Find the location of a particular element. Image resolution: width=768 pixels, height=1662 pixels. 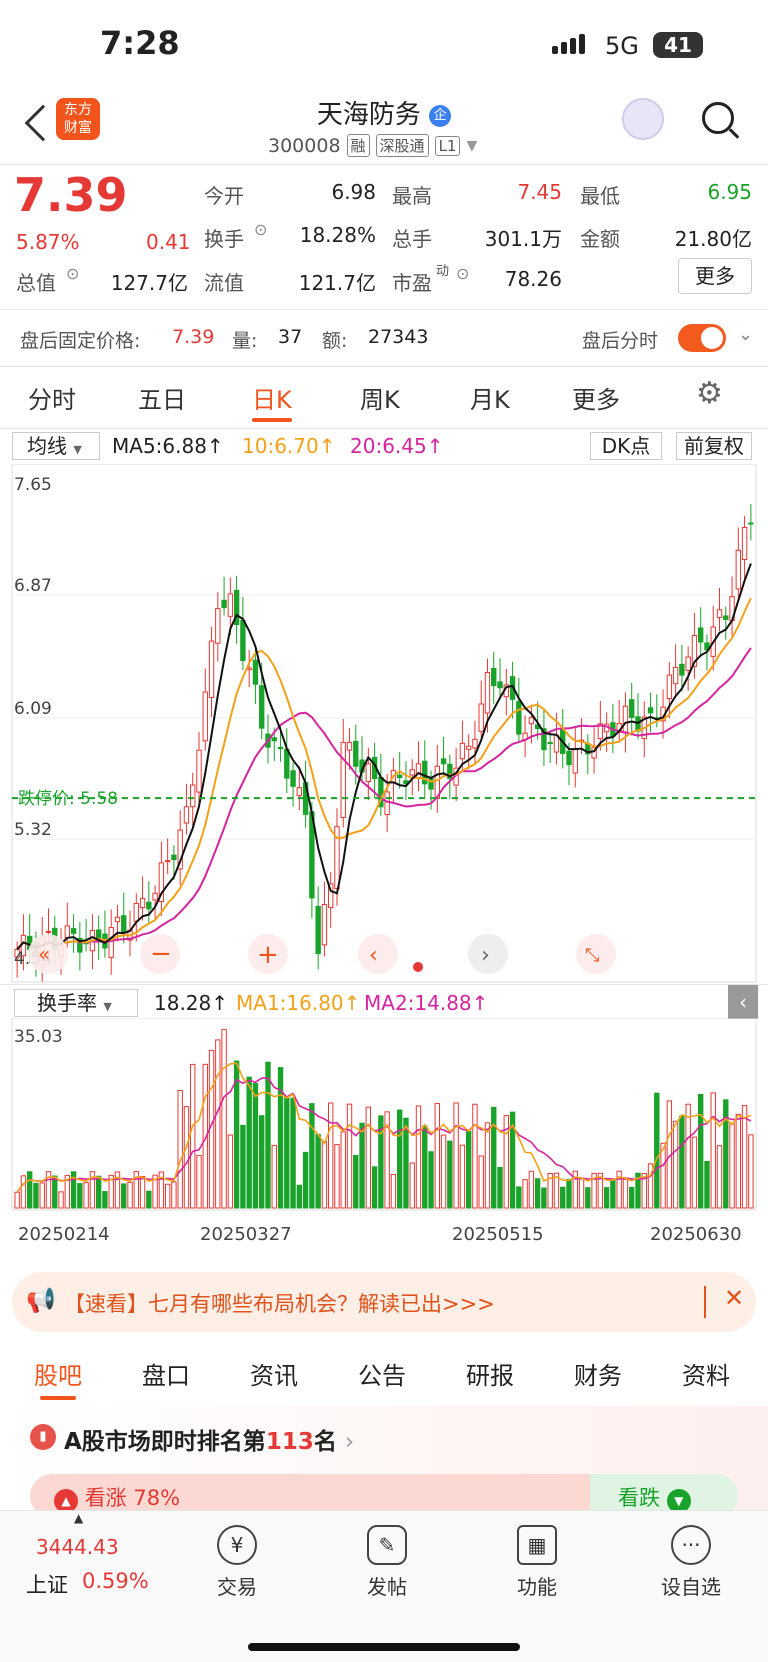

chevron-right-icon: › is located at coordinates (485, 955).